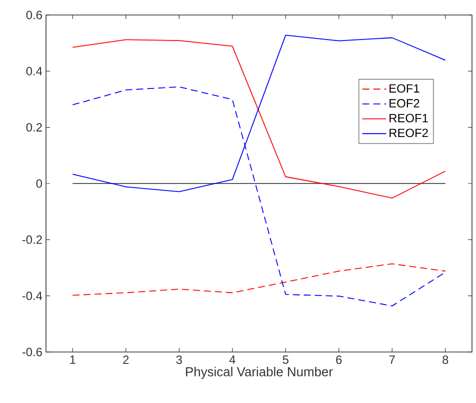 This screenshot has width=476, height=403. I want to click on legend-label: REOF1, so click(409, 118).